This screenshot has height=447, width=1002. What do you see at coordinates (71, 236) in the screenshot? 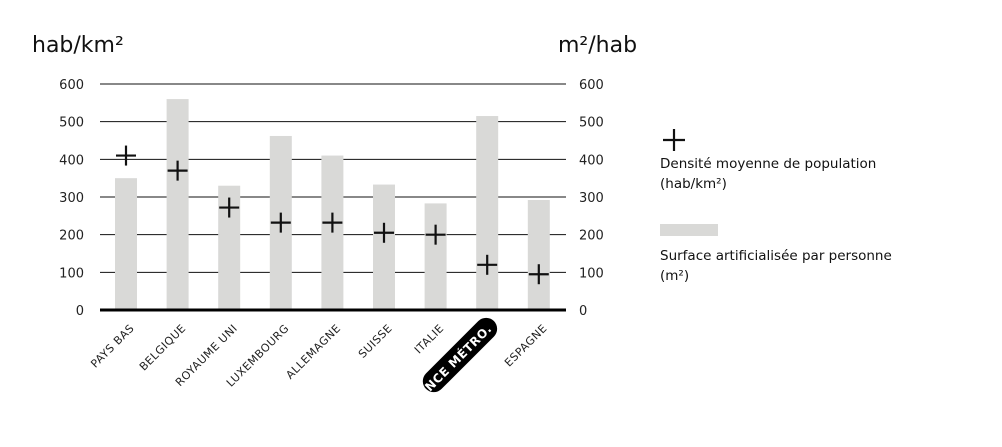
I see `left-tick-label: 200` at bounding box center [71, 236].